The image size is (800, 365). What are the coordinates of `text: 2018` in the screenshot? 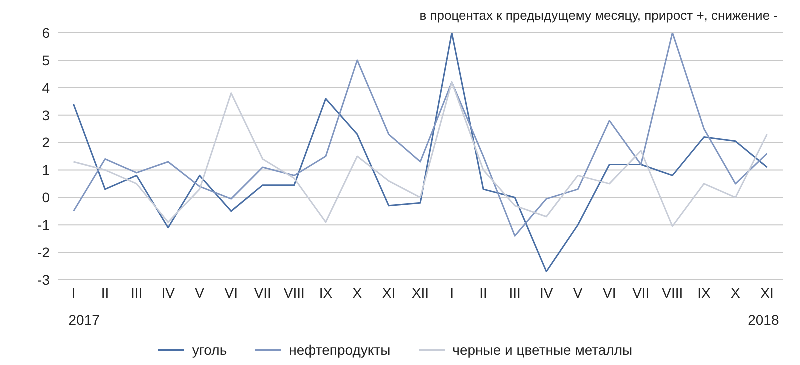 It's located at (764, 320).